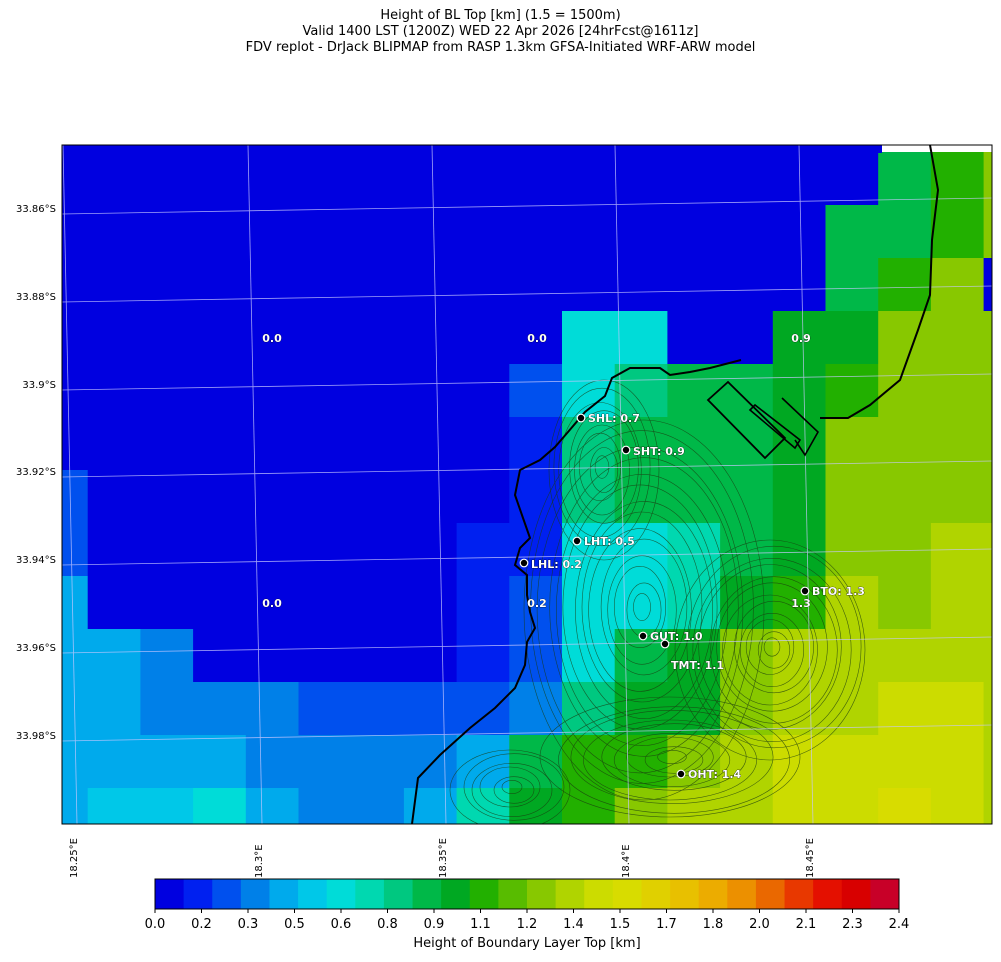  What do you see at coordinates (537, 603) in the screenshot?
I see `cell-value-label: 0.2` at bounding box center [537, 603].